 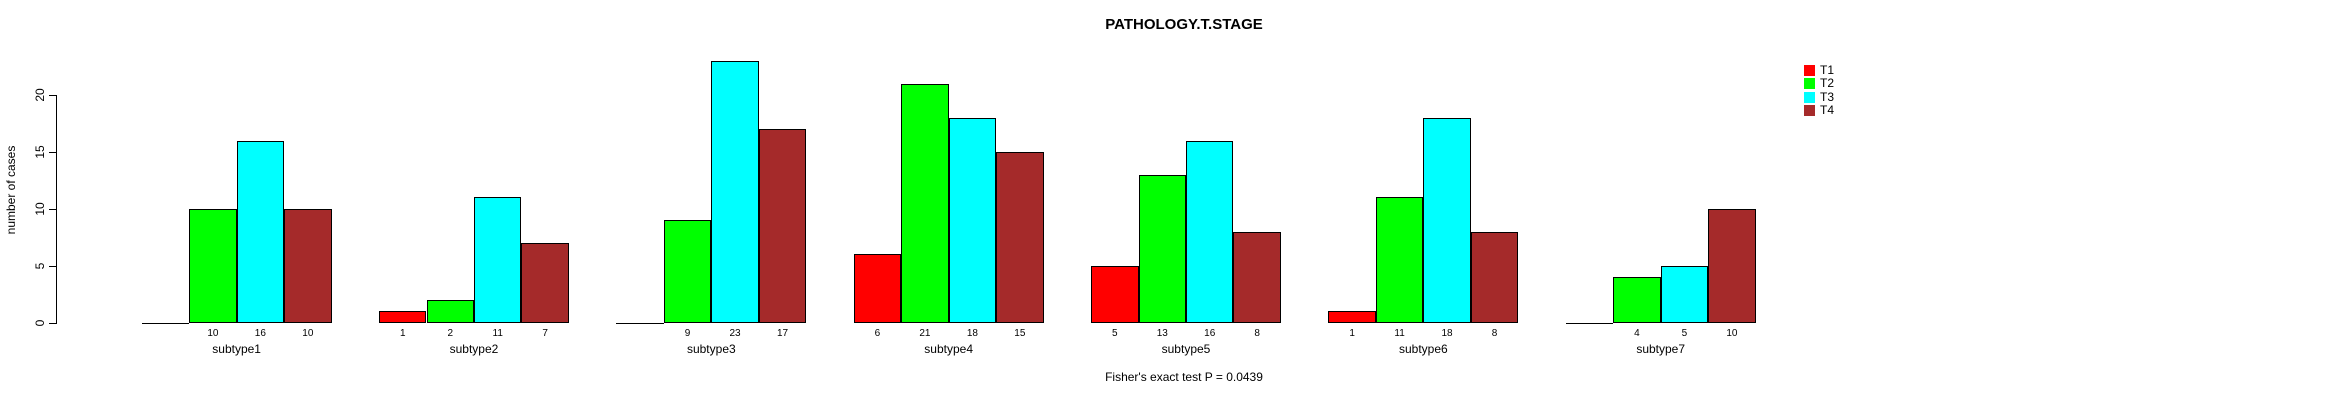 What do you see at coordinates (1399, 260) in the screenshot?
I see `bar-t2-subtype6` at bounding box center [1399, 260].